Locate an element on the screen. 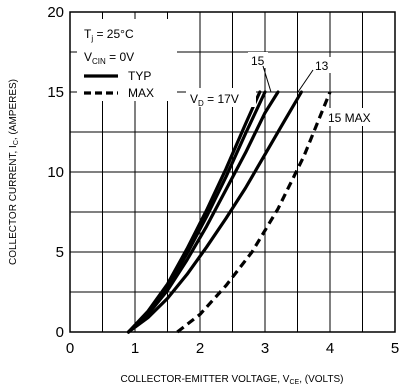 Image resolution: width=405 pixels, height=388 pixels. label-15max-bg is located at coordinates (353, 117).